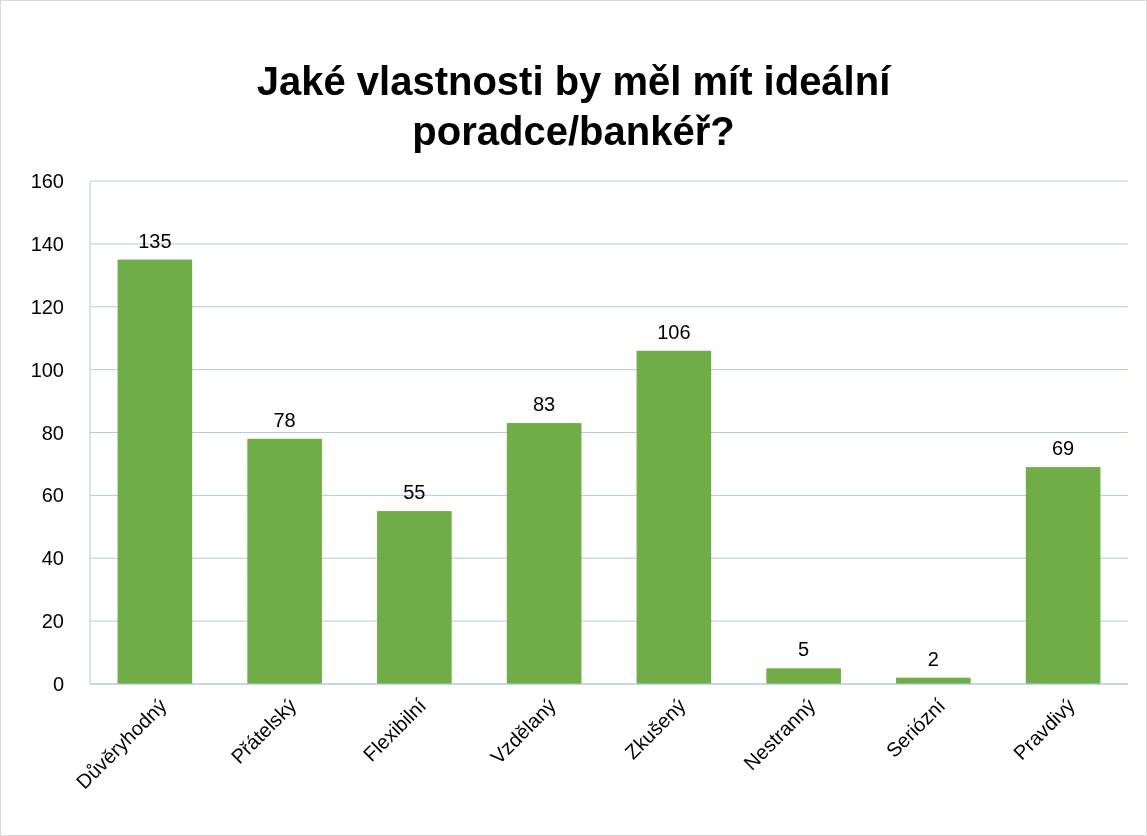 The image size is (1147, 836). I want to click on y-tick-label: 100, so click(47, 369).